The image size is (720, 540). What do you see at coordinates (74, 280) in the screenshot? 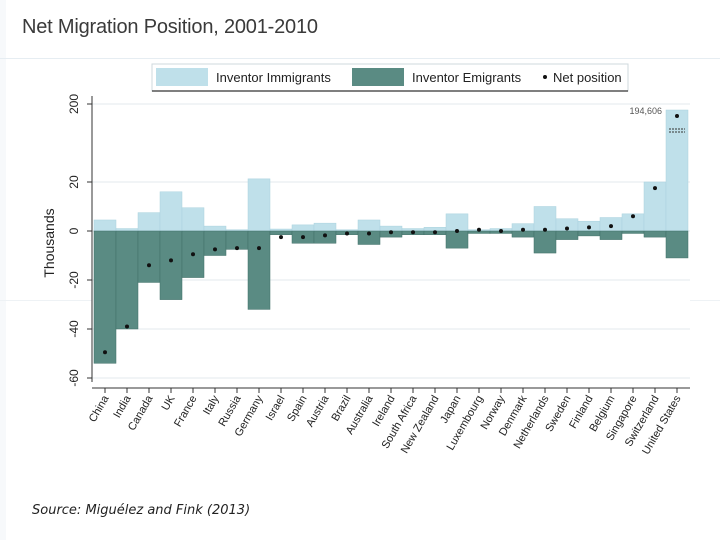
I see `y-tick-label: -20` at bounding box center [74, 280].